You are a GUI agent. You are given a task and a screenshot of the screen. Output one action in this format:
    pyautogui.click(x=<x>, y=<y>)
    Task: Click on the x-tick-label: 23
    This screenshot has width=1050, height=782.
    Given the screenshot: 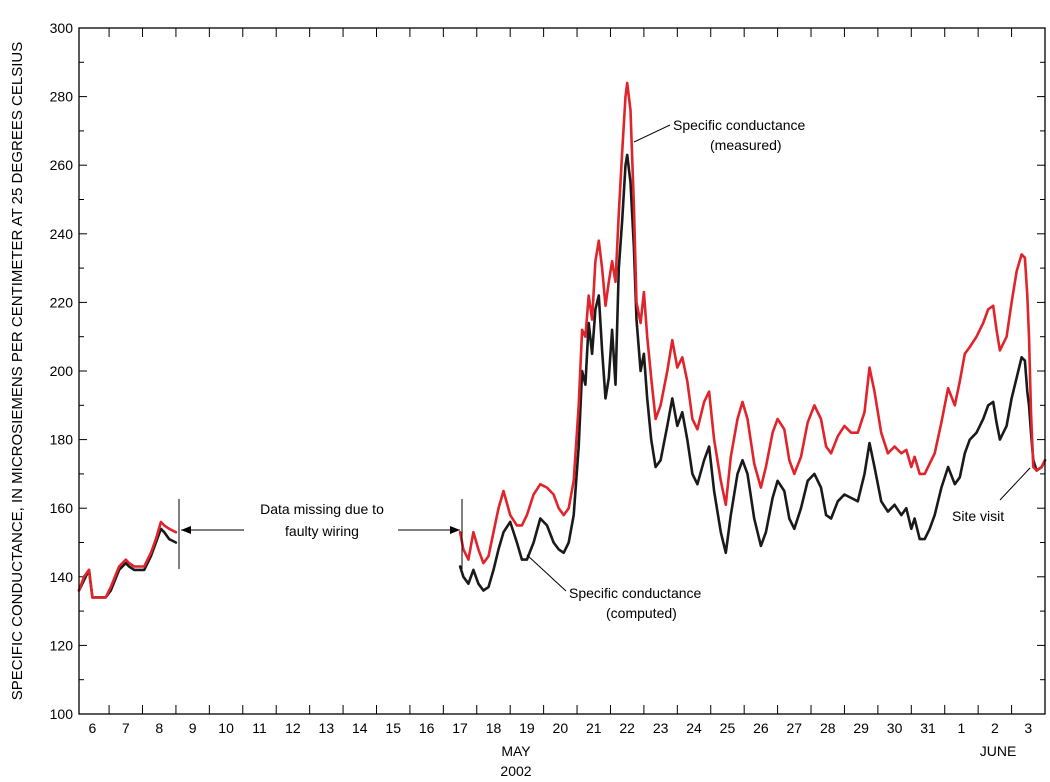 What is the action you would take?
    pyautogui.click(x=661, y=728)
    